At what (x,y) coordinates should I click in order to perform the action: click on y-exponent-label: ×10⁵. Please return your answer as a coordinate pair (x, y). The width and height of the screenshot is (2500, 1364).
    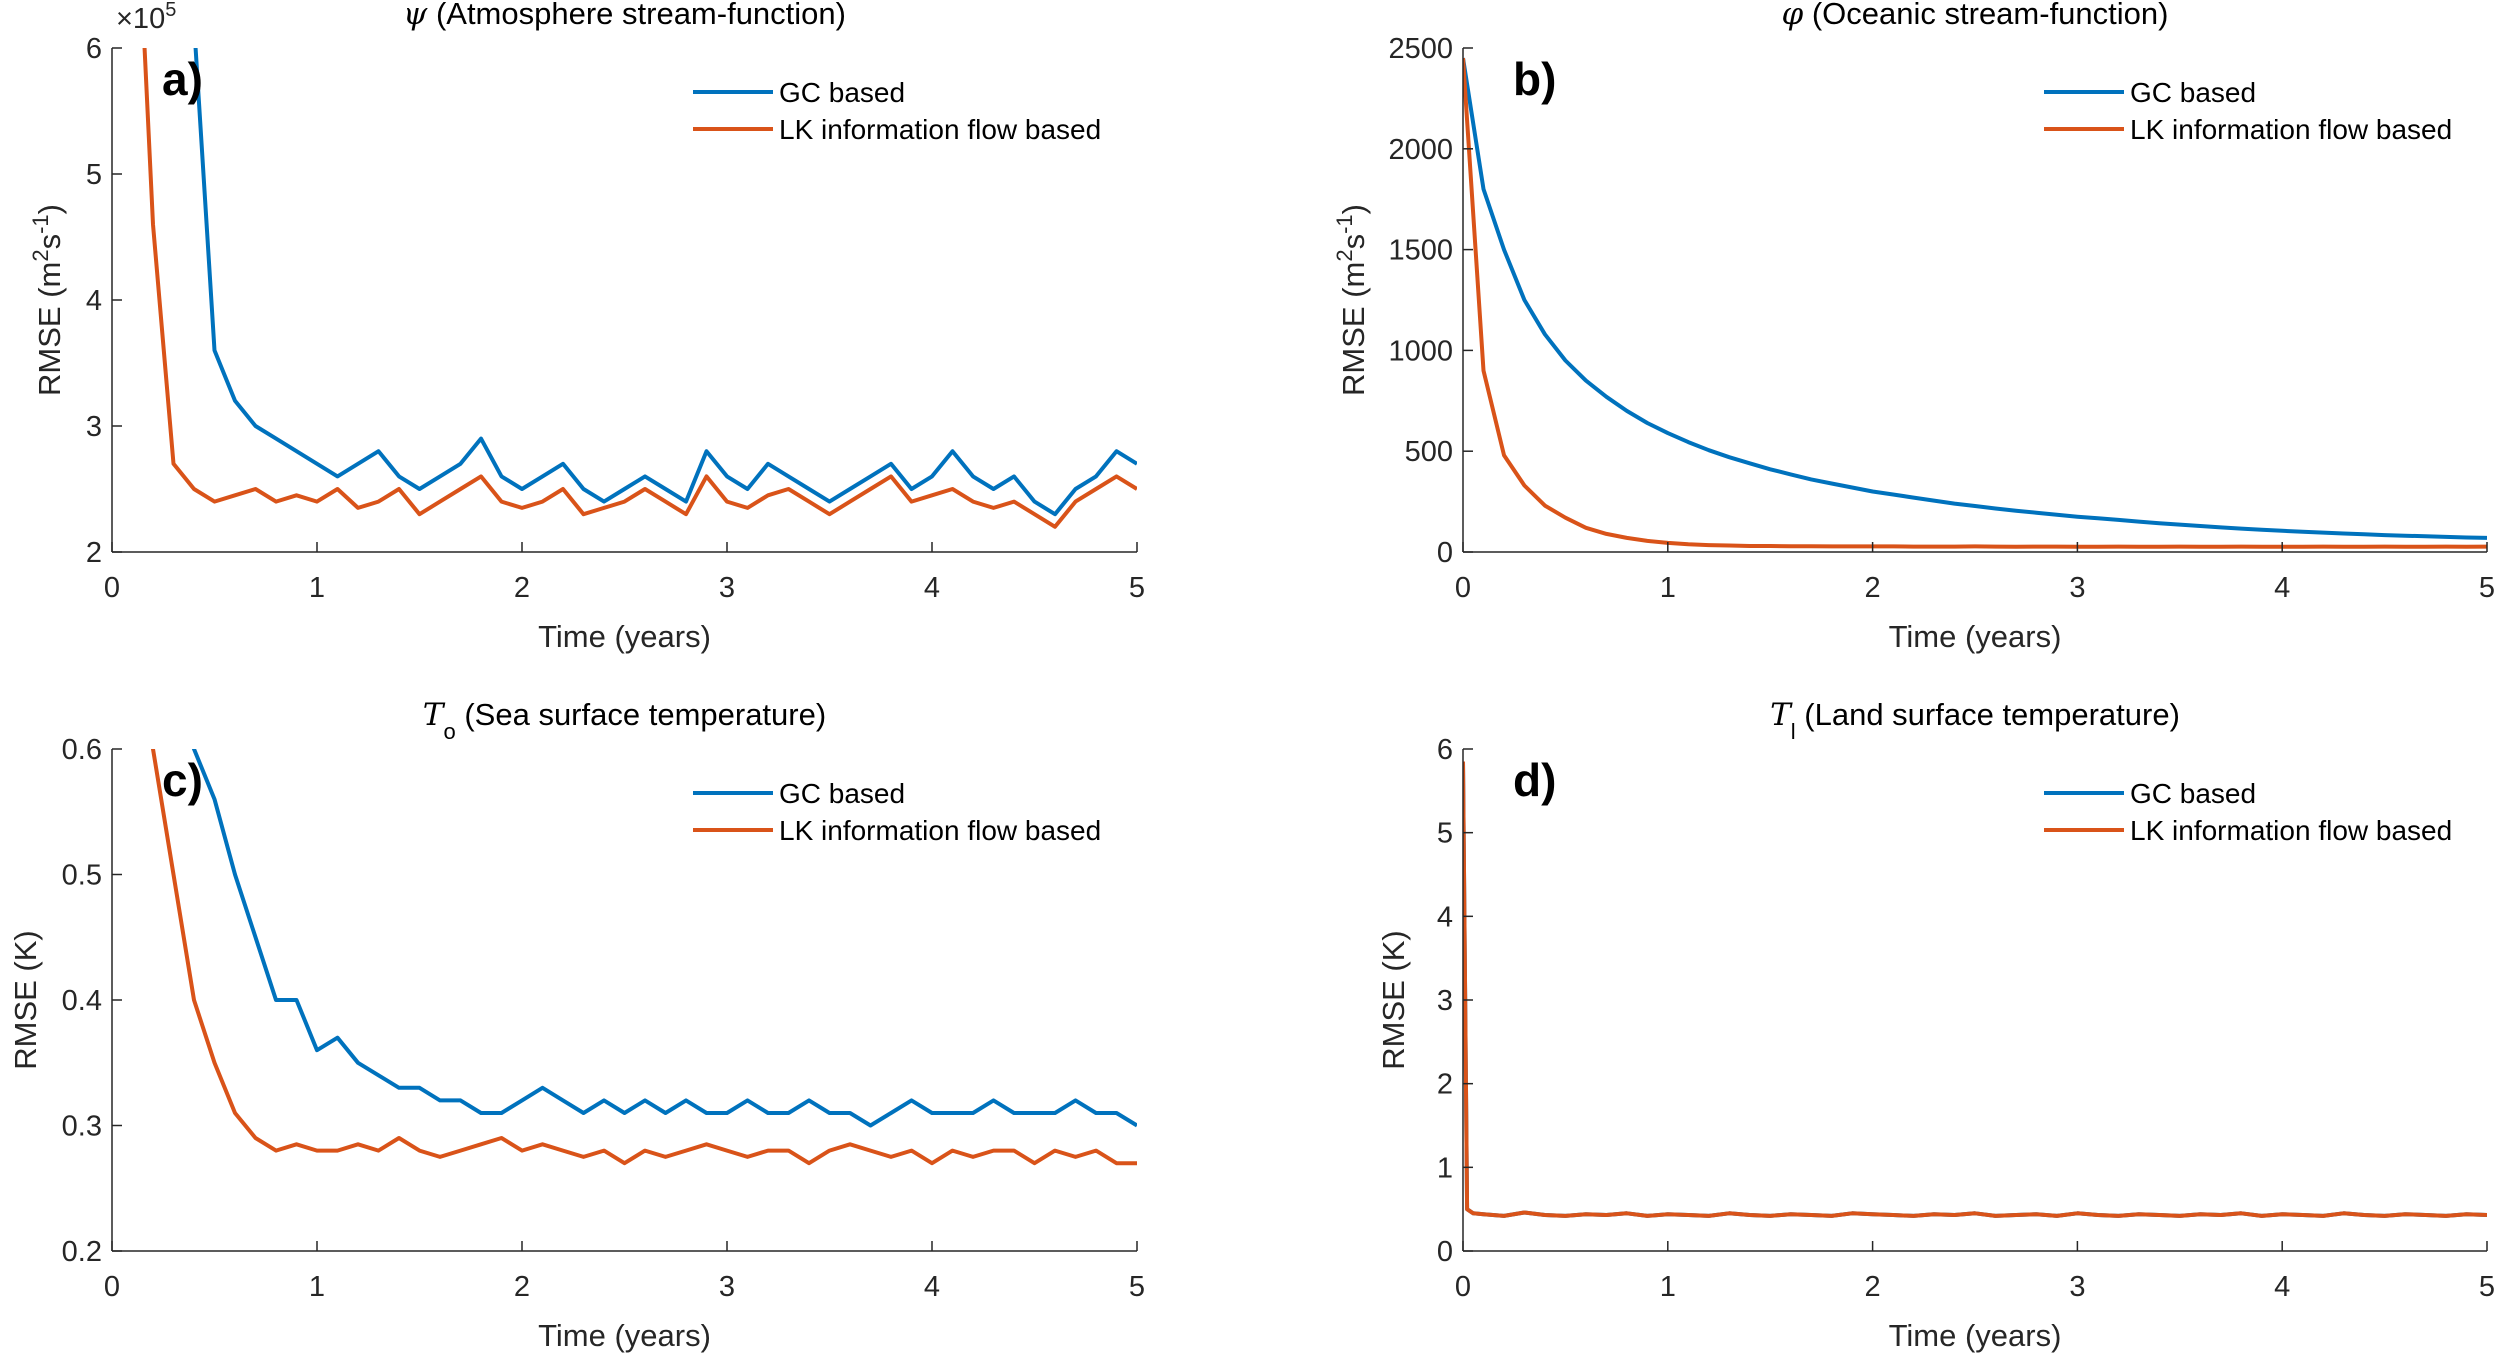
    Looking at the image, I should click on (146, 17).